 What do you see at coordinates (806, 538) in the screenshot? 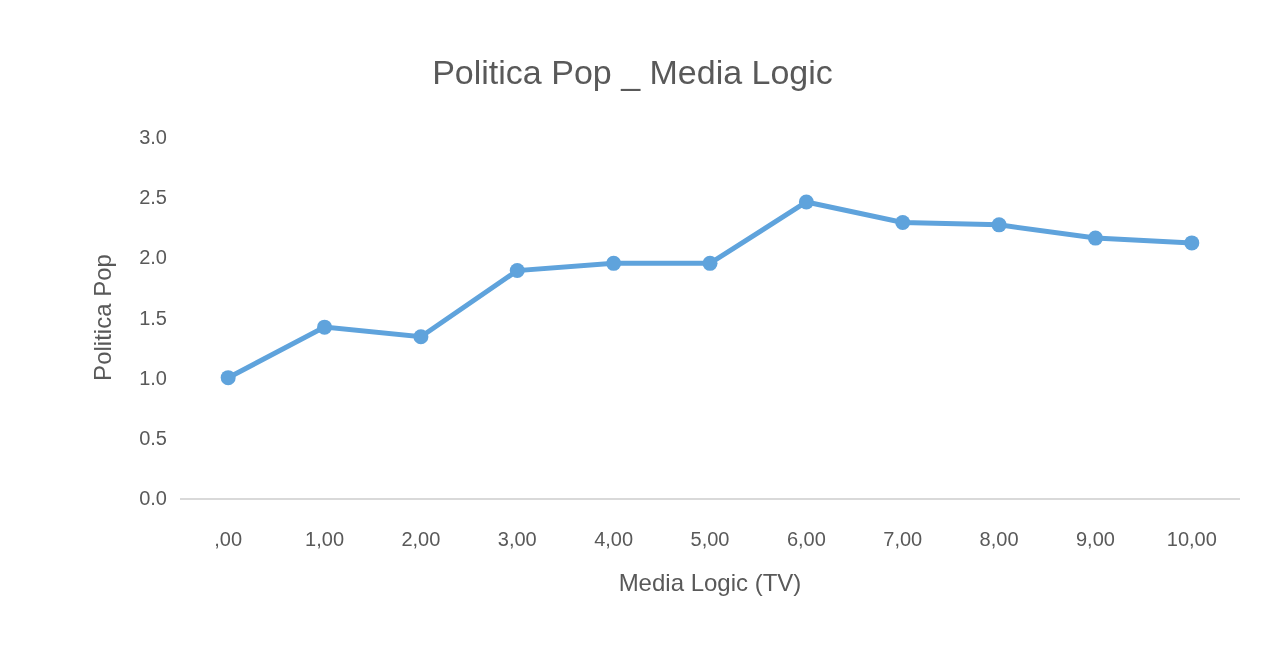
I see `x-tick-label: 6,00` at bounding box center [806, 538].